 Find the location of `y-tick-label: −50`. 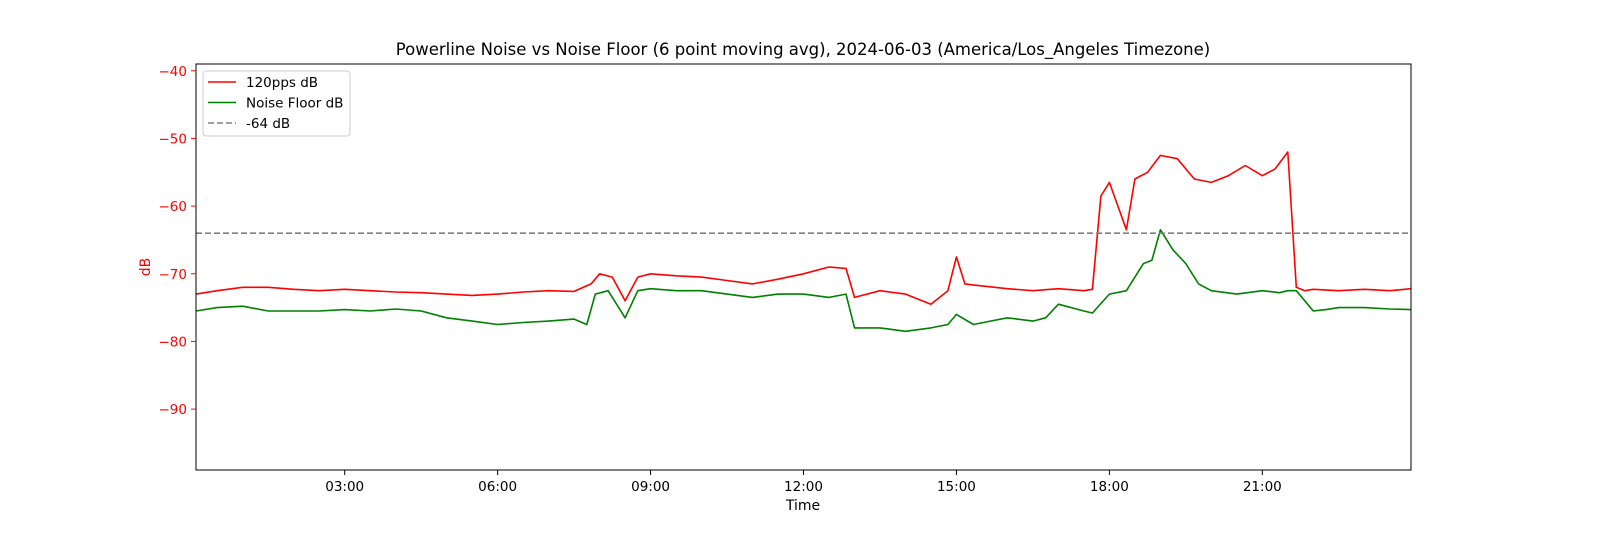

y-tick-label: −50 is located at coordinates (173, 139).